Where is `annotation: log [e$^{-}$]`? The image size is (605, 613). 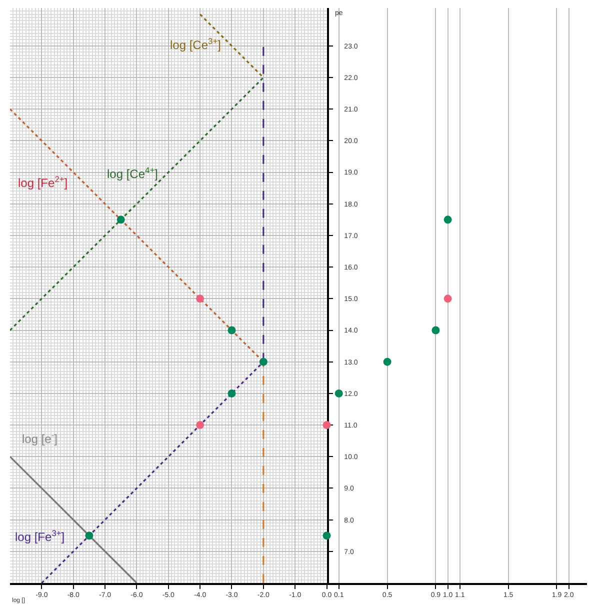
annotation: log [e$^{-}$] is located at coordinates (40, 438).